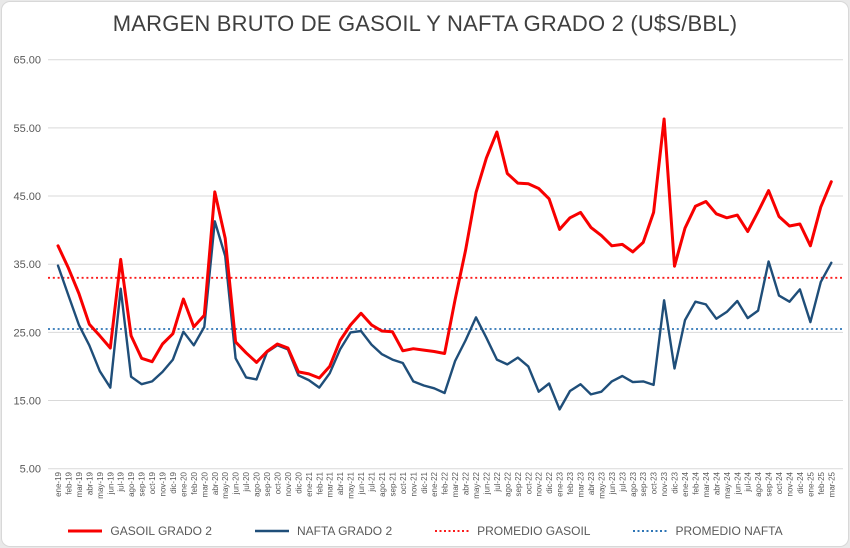 This screenshot has width=850, height=548. I want to click on x-tick-label: ago-22, so click(507, 483).